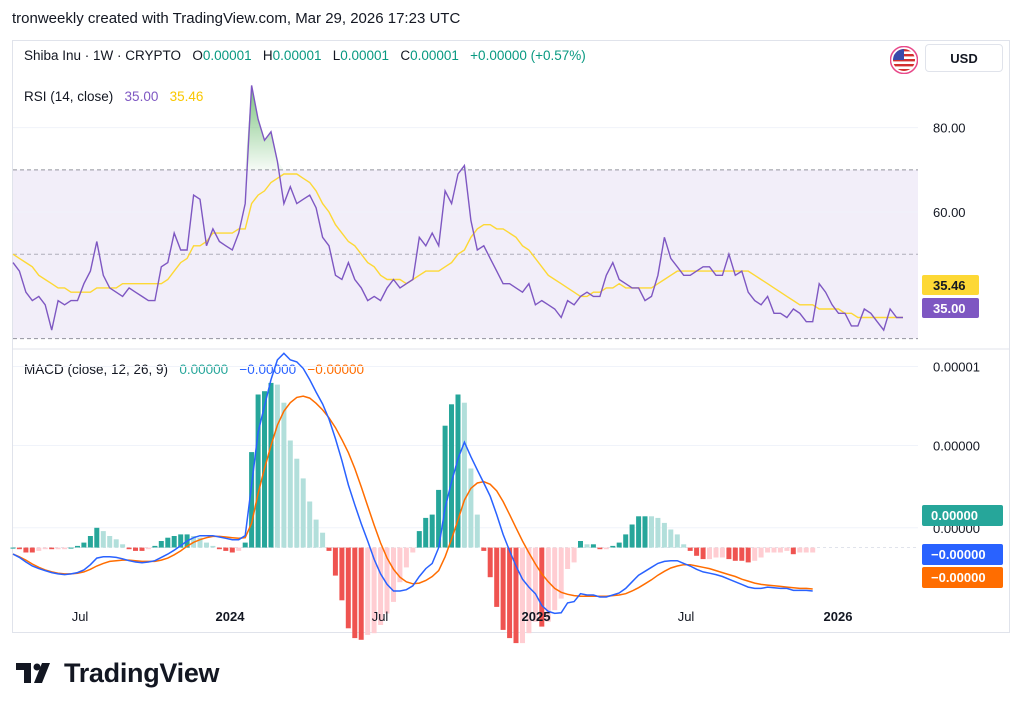 This screenshot has height=713, width=1024. What do you see at coordinates (528, 55) in the screenshot?
I see `change-value: +0.00000 (+0.57%)` at bounding box center [528, 55].